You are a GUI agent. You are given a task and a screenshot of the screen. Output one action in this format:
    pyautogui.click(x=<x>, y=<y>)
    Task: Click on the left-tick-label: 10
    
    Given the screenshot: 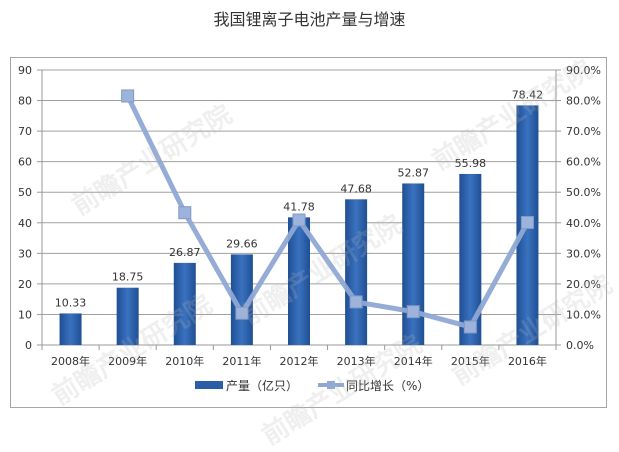 What is the action you would take?
    pyautogui.click(x=25, y=314)
    